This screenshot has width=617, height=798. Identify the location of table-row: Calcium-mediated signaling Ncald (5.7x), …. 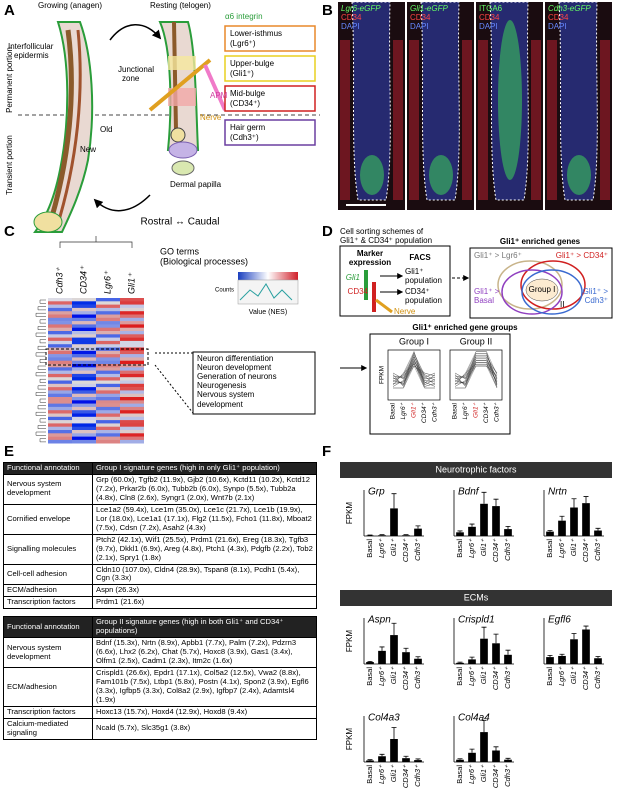
(160, 728).